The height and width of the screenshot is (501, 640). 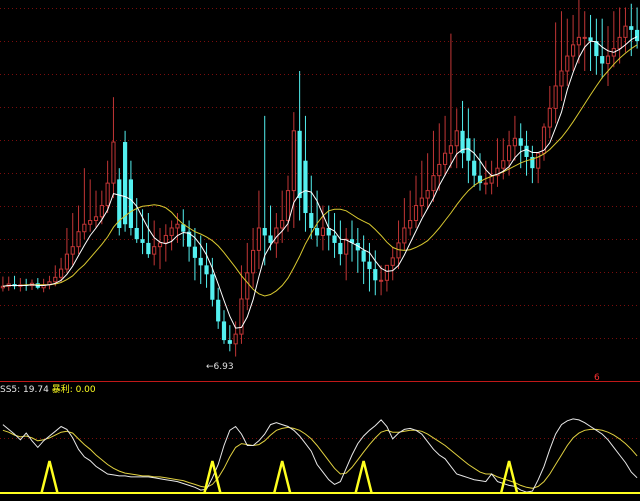 What do you see at coordinates (85, 390) in the screenshot?
I see `indicator-signal-value: 0.00` at bounding box center [85, 390].